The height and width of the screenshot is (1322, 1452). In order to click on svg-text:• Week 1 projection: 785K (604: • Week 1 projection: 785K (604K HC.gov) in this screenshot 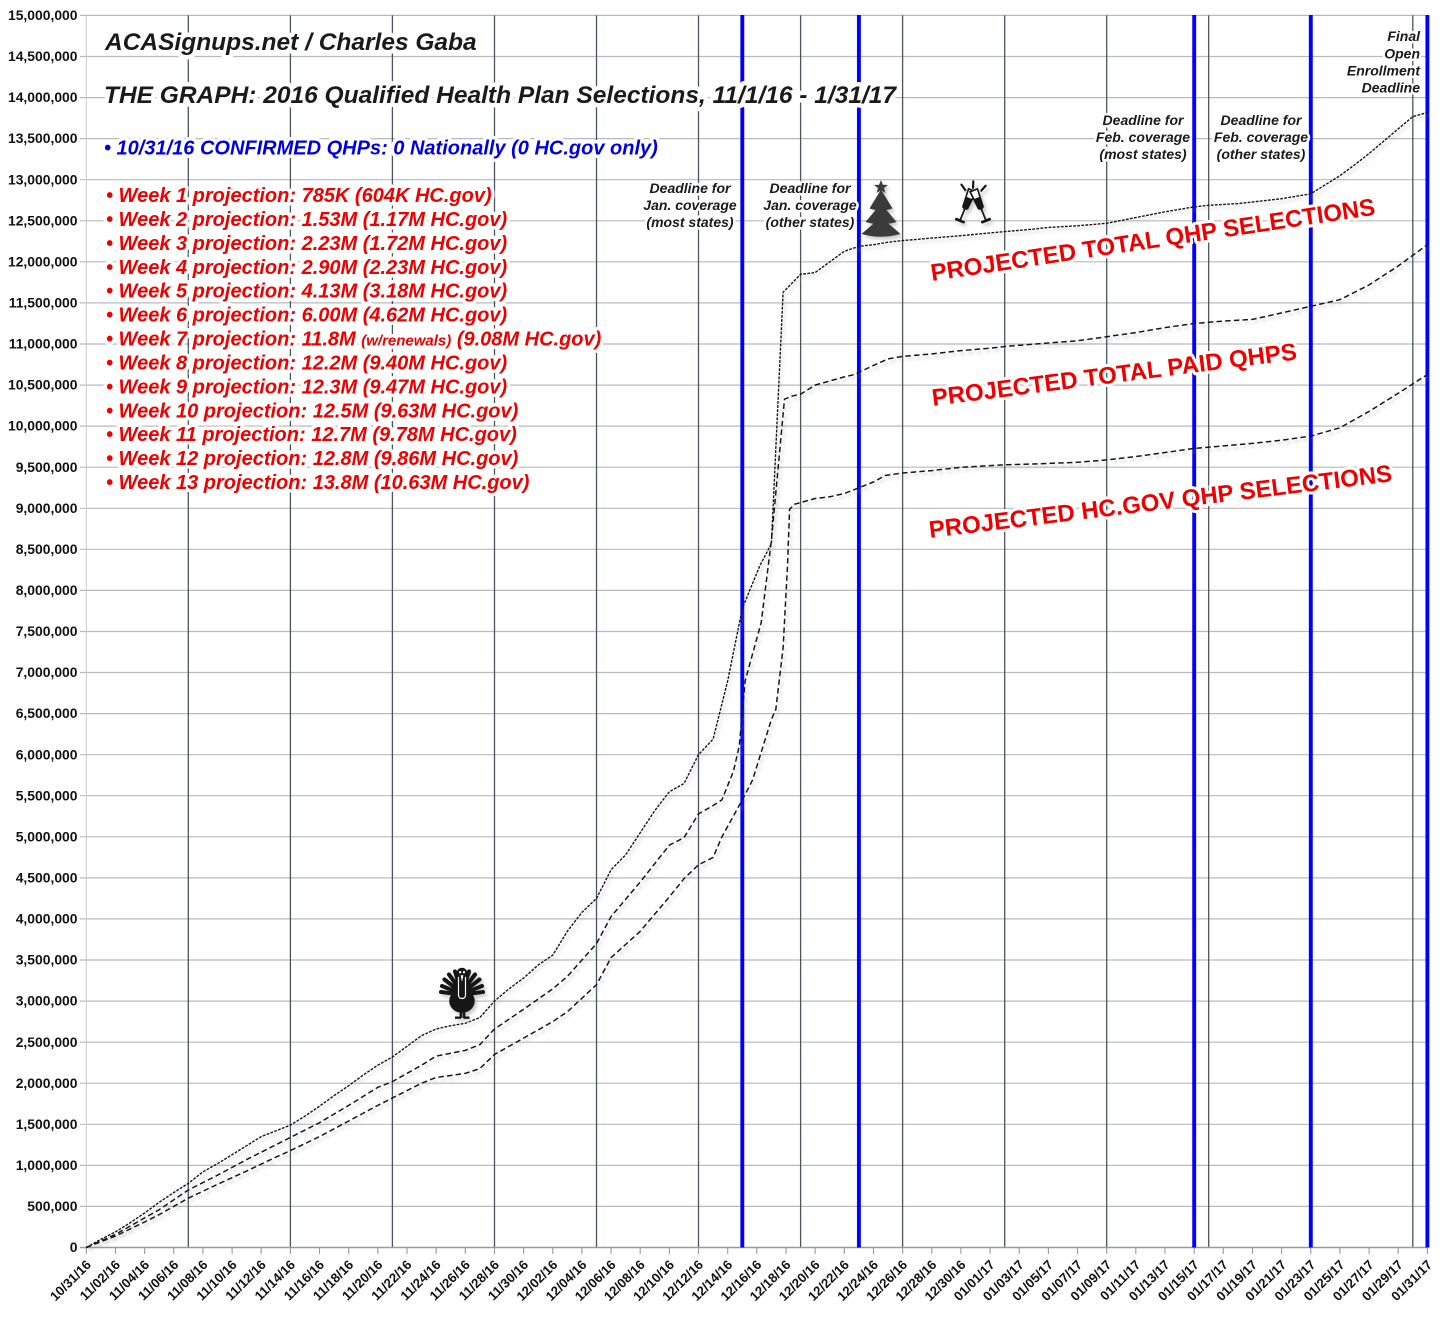, I will do `click(299, 196)`.